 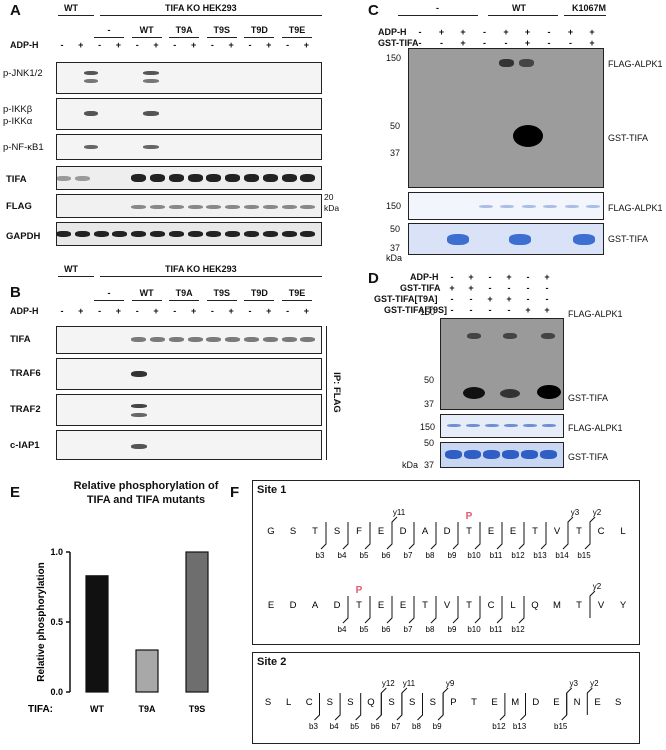 I want to click on residue: A, so click(x=425, y=531).